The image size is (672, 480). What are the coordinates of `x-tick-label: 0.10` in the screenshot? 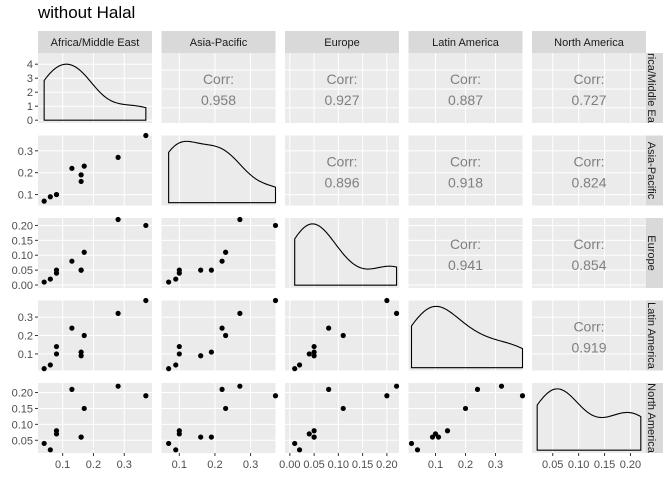 It's located at (338, 465).